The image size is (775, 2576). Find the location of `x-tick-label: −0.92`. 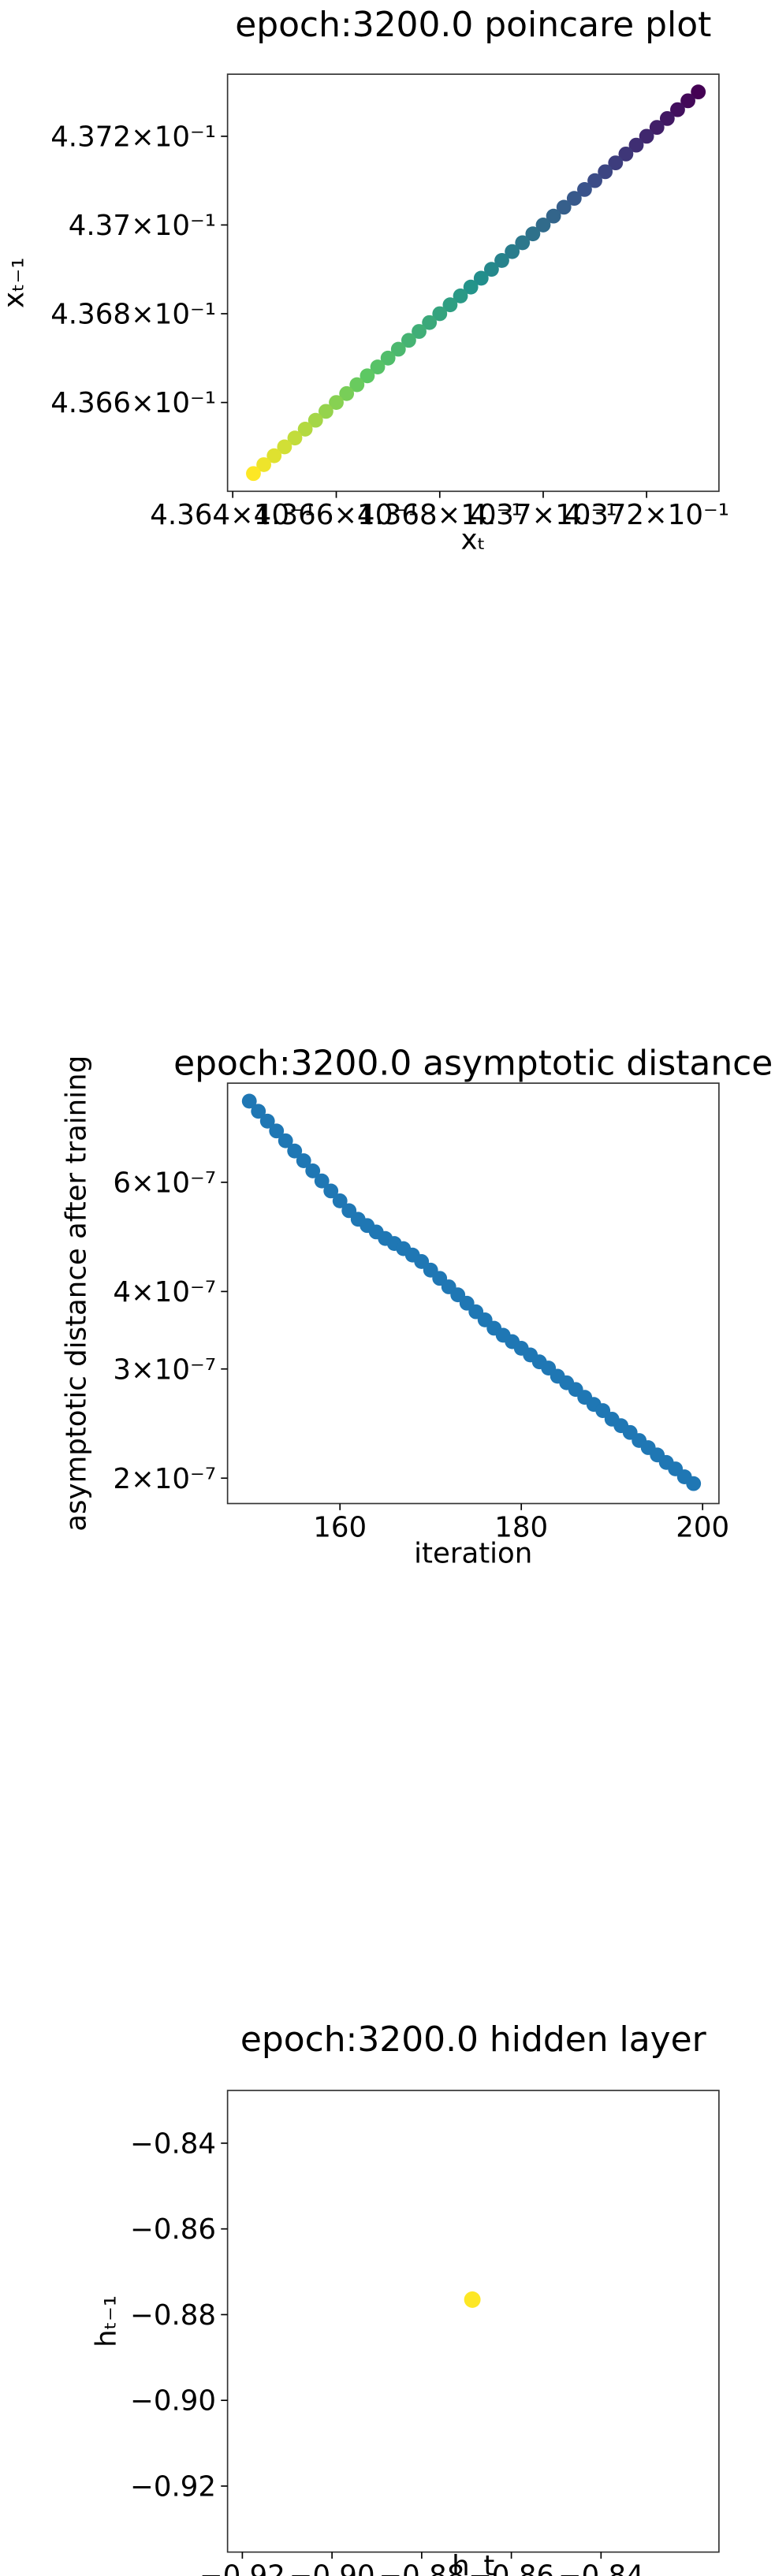

x-tick-label: −0.92 is located at coordinates (242, 2567).